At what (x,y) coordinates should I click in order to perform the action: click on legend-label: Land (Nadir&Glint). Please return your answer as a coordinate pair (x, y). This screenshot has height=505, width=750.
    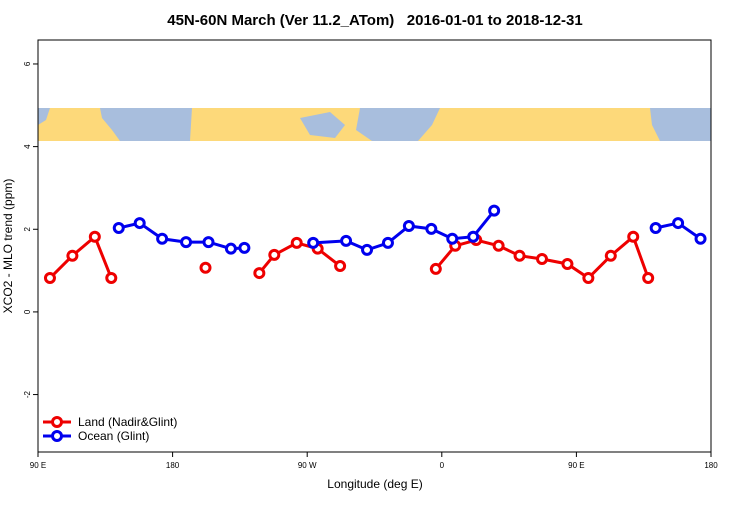
    Looking at the image, I should click on (127, 422).